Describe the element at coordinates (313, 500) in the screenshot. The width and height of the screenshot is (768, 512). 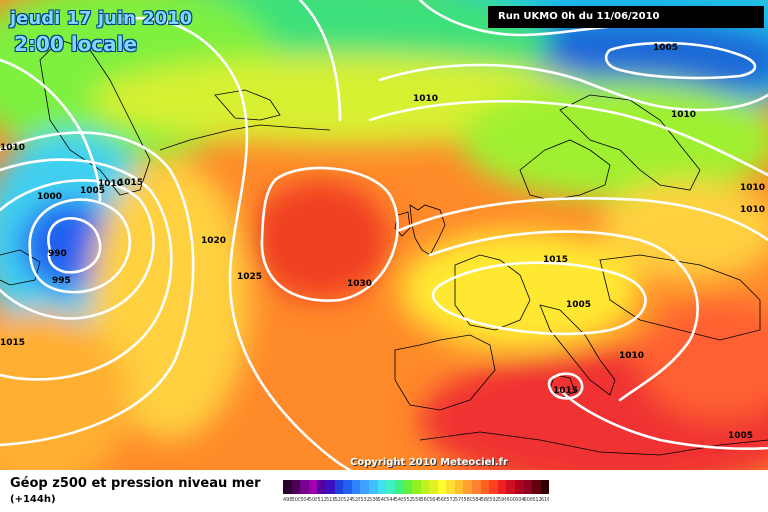
I see `scale-label: 508` at that location.